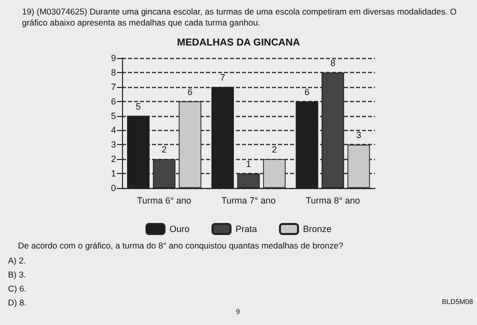 Image resolution: width=477 pixels, height=325 pixels. Describe the element at coordinates (164, 201) in the screenshot. I see `x-tick-label: Turma 6° ano` at that location.